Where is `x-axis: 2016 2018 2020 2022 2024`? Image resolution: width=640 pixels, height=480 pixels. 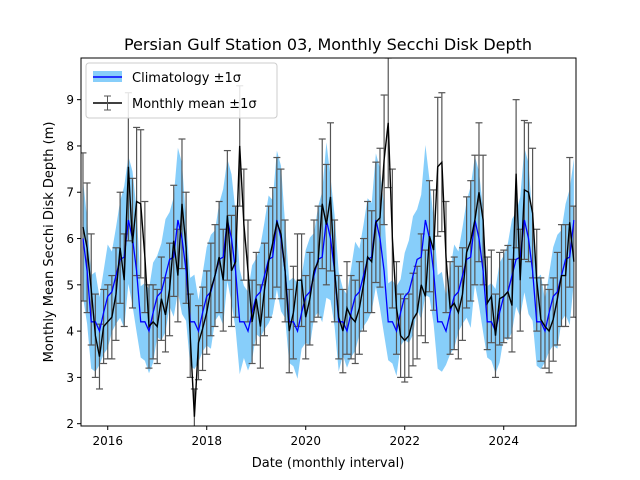 x-axis: 2016 2018 2020 2022 2024 is located at coordinates (305, 437).